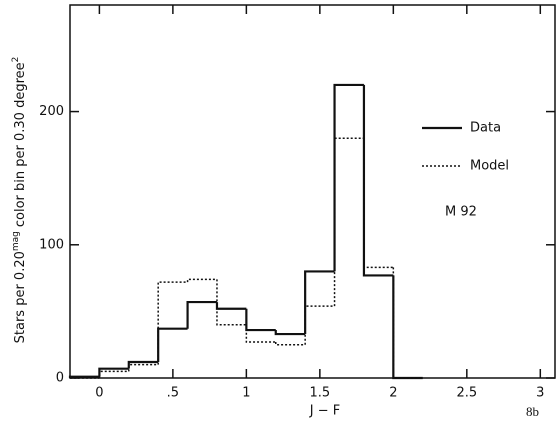 The width and height of the screenshot is (560, 423). I want to click on x-tick-label: 2.5, so click(466, 393).